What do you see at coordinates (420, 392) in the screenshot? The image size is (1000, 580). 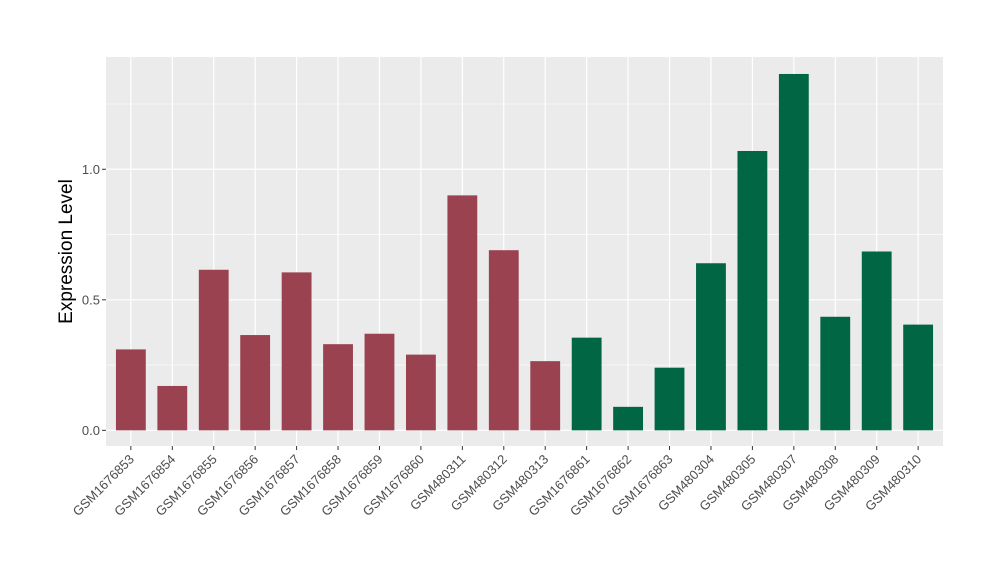 I see `bar-GSM1676860` at bounding box center [420, 392].